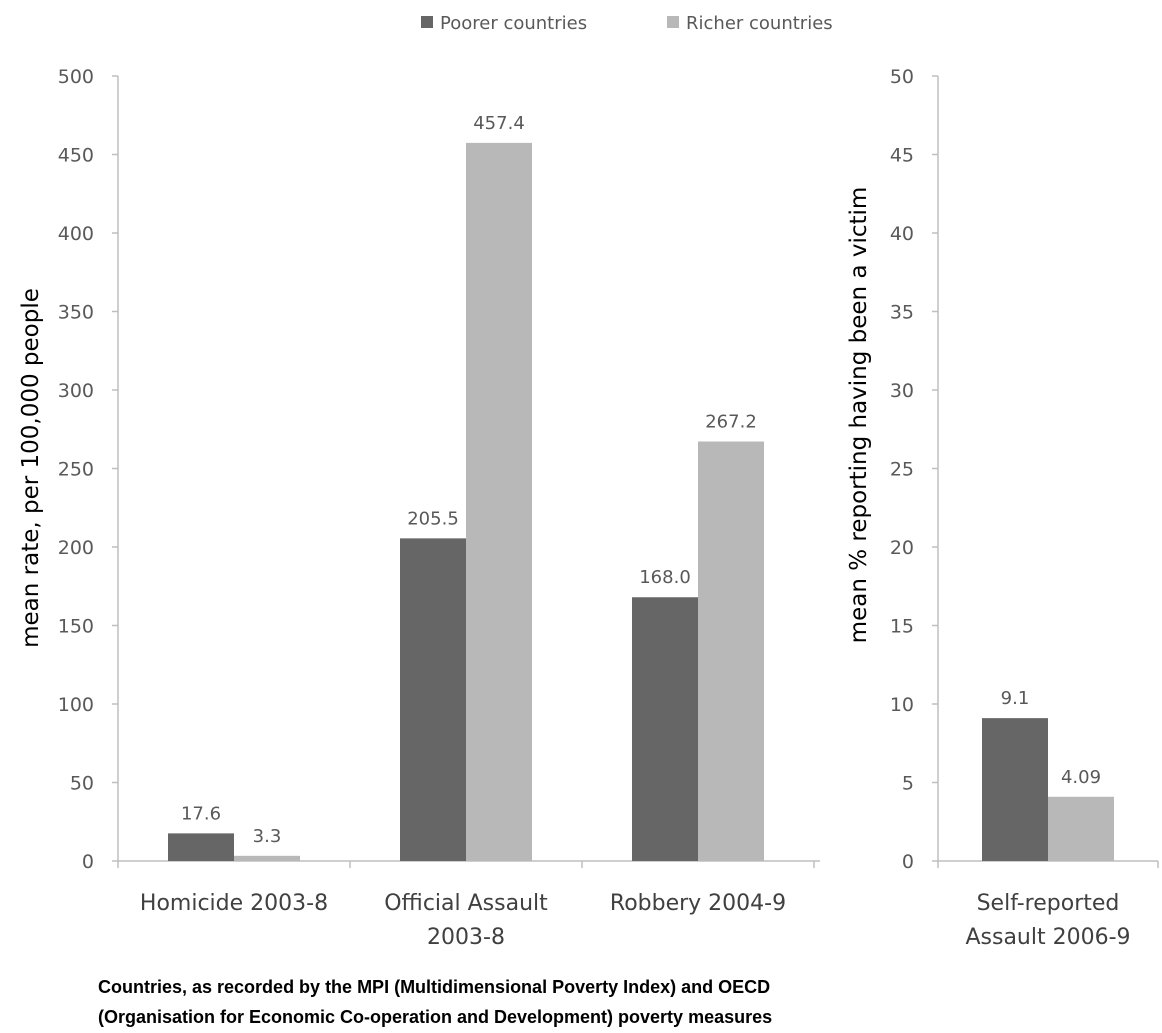 Image resolution: width=1162 pixels, height=1033 pixels. Describe the element at coordinates (902, 548) in the screenshot. I see `y-tick-label: 20` at that location.